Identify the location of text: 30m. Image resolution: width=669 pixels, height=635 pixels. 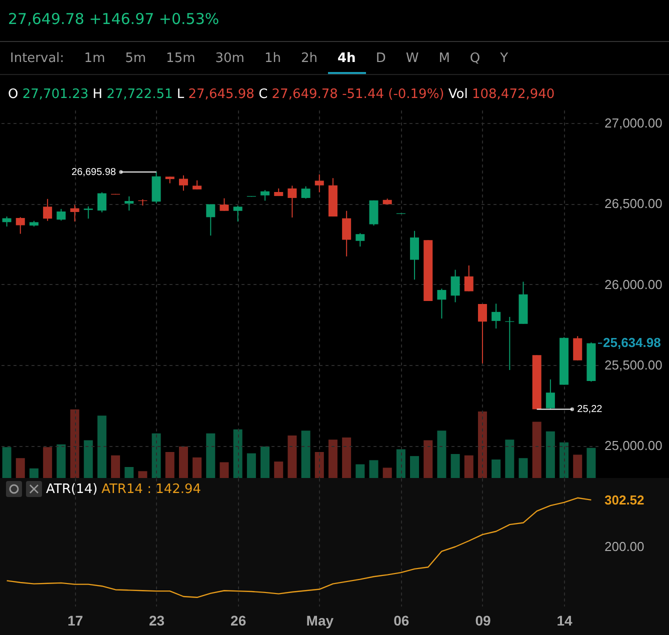
(230, 58).